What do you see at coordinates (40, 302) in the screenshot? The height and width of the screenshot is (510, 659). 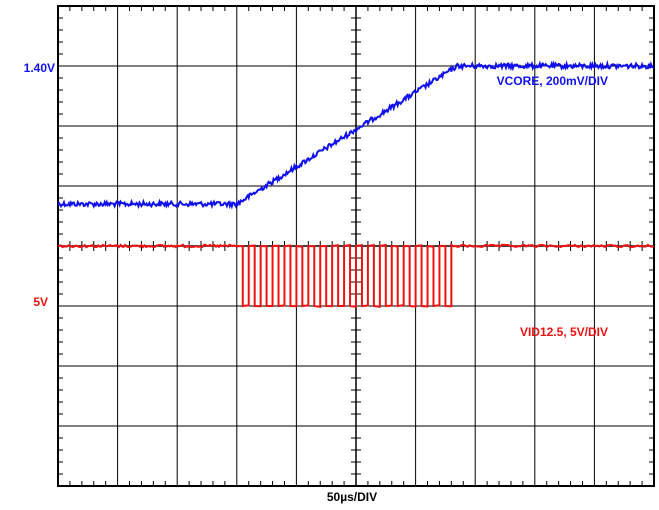 I see `vid-level-label: 5V` at bounding box center [40, 302].